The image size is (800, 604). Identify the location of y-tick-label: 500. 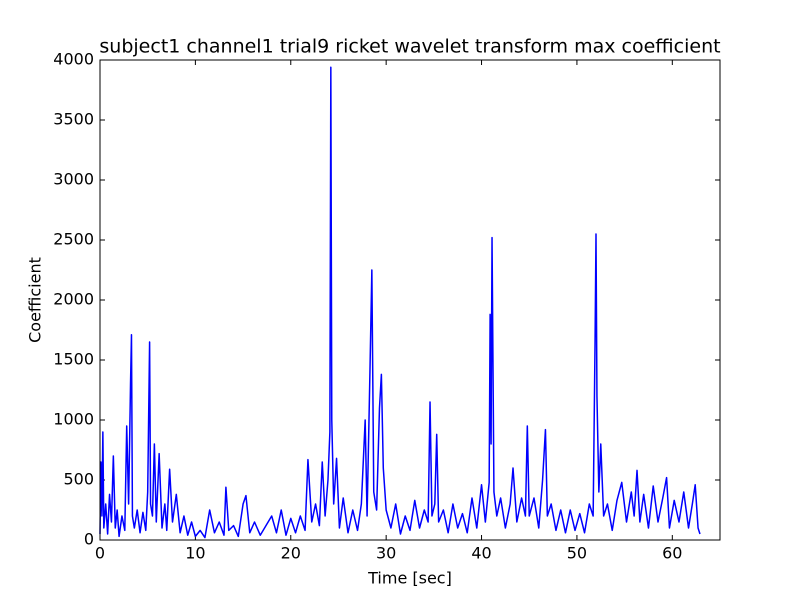
(78, 479).